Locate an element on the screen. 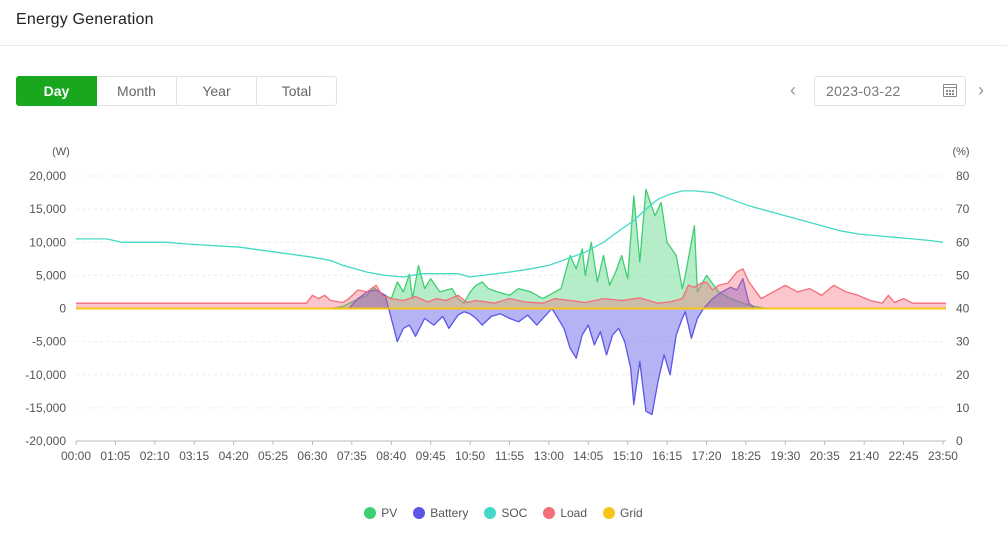 The width and height of the screenshot is (1007, 541). x-tick-label: 00:00 is located at coordinates (76, 456).